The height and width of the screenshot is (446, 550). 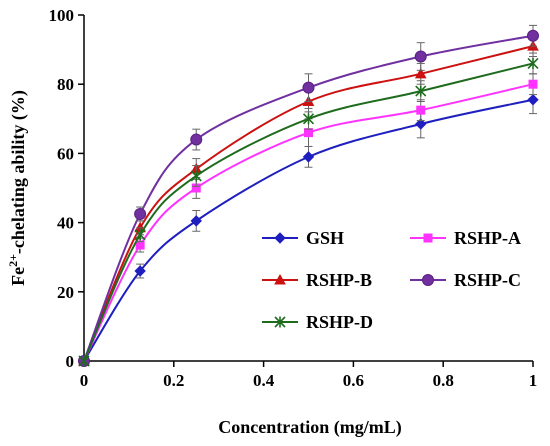 What do you see at coordinates (487, 280) in the screenshot?
I see `legend-label: RSHP-C` at bounding box center [487, 280].